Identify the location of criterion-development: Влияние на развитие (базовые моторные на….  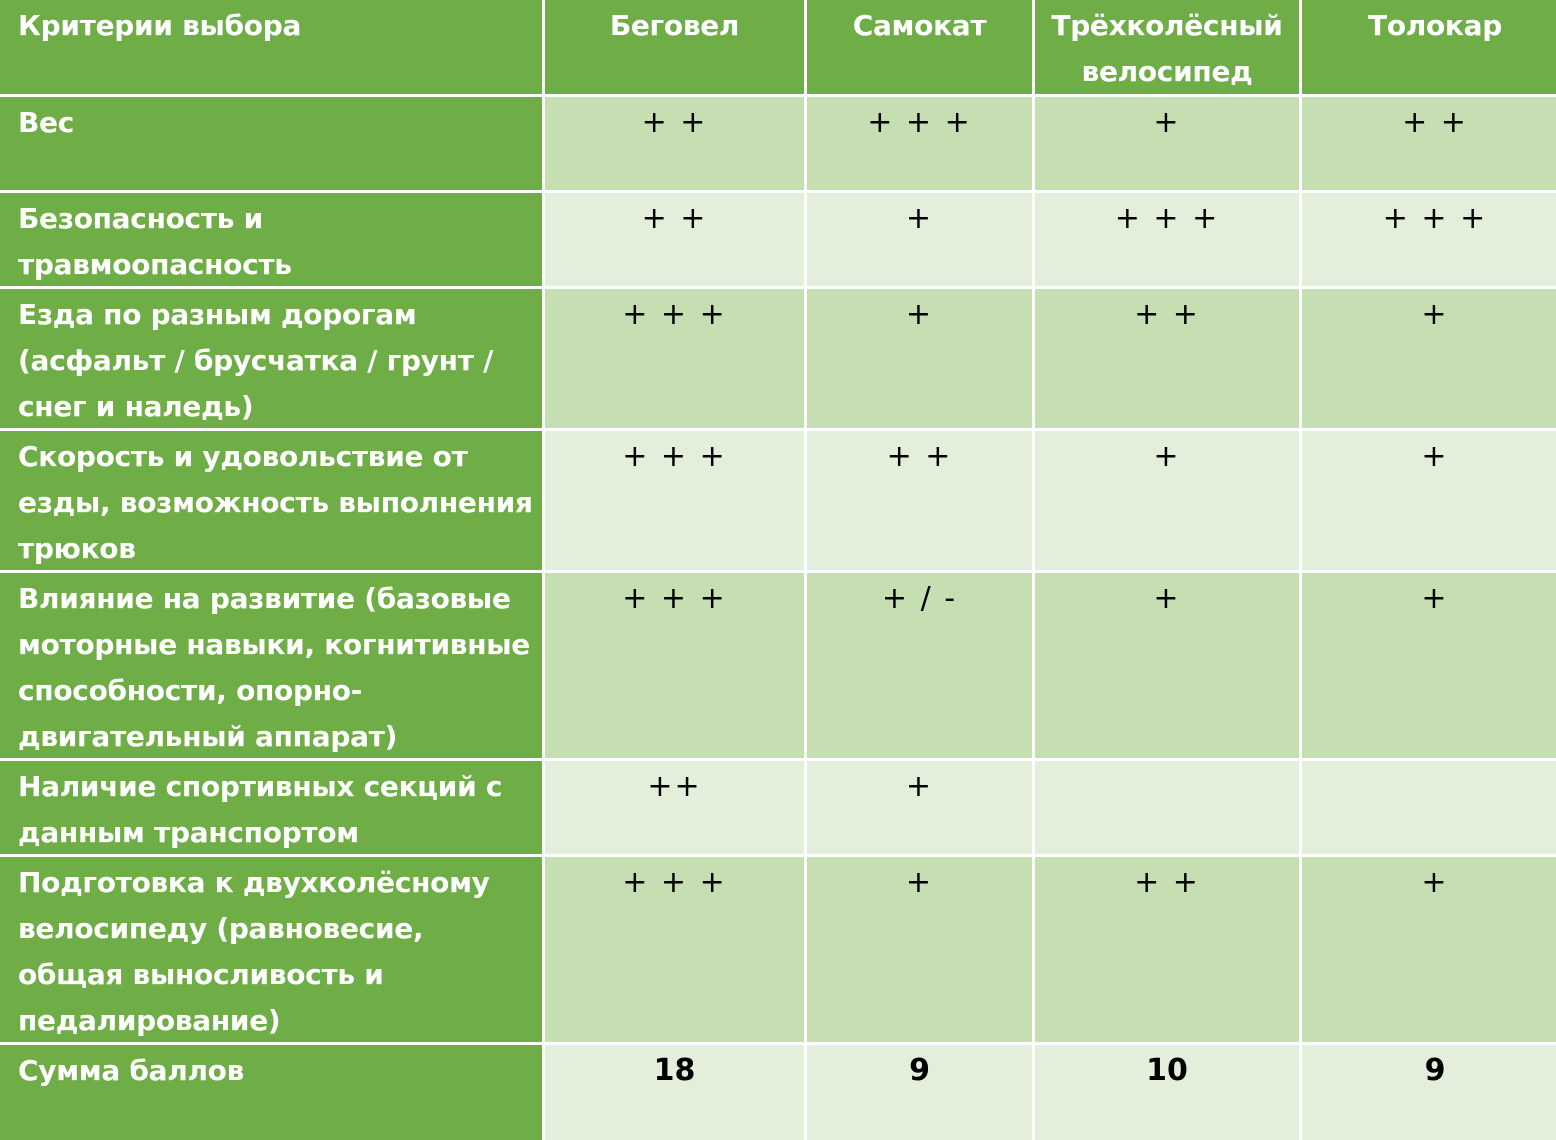
(271, 665).